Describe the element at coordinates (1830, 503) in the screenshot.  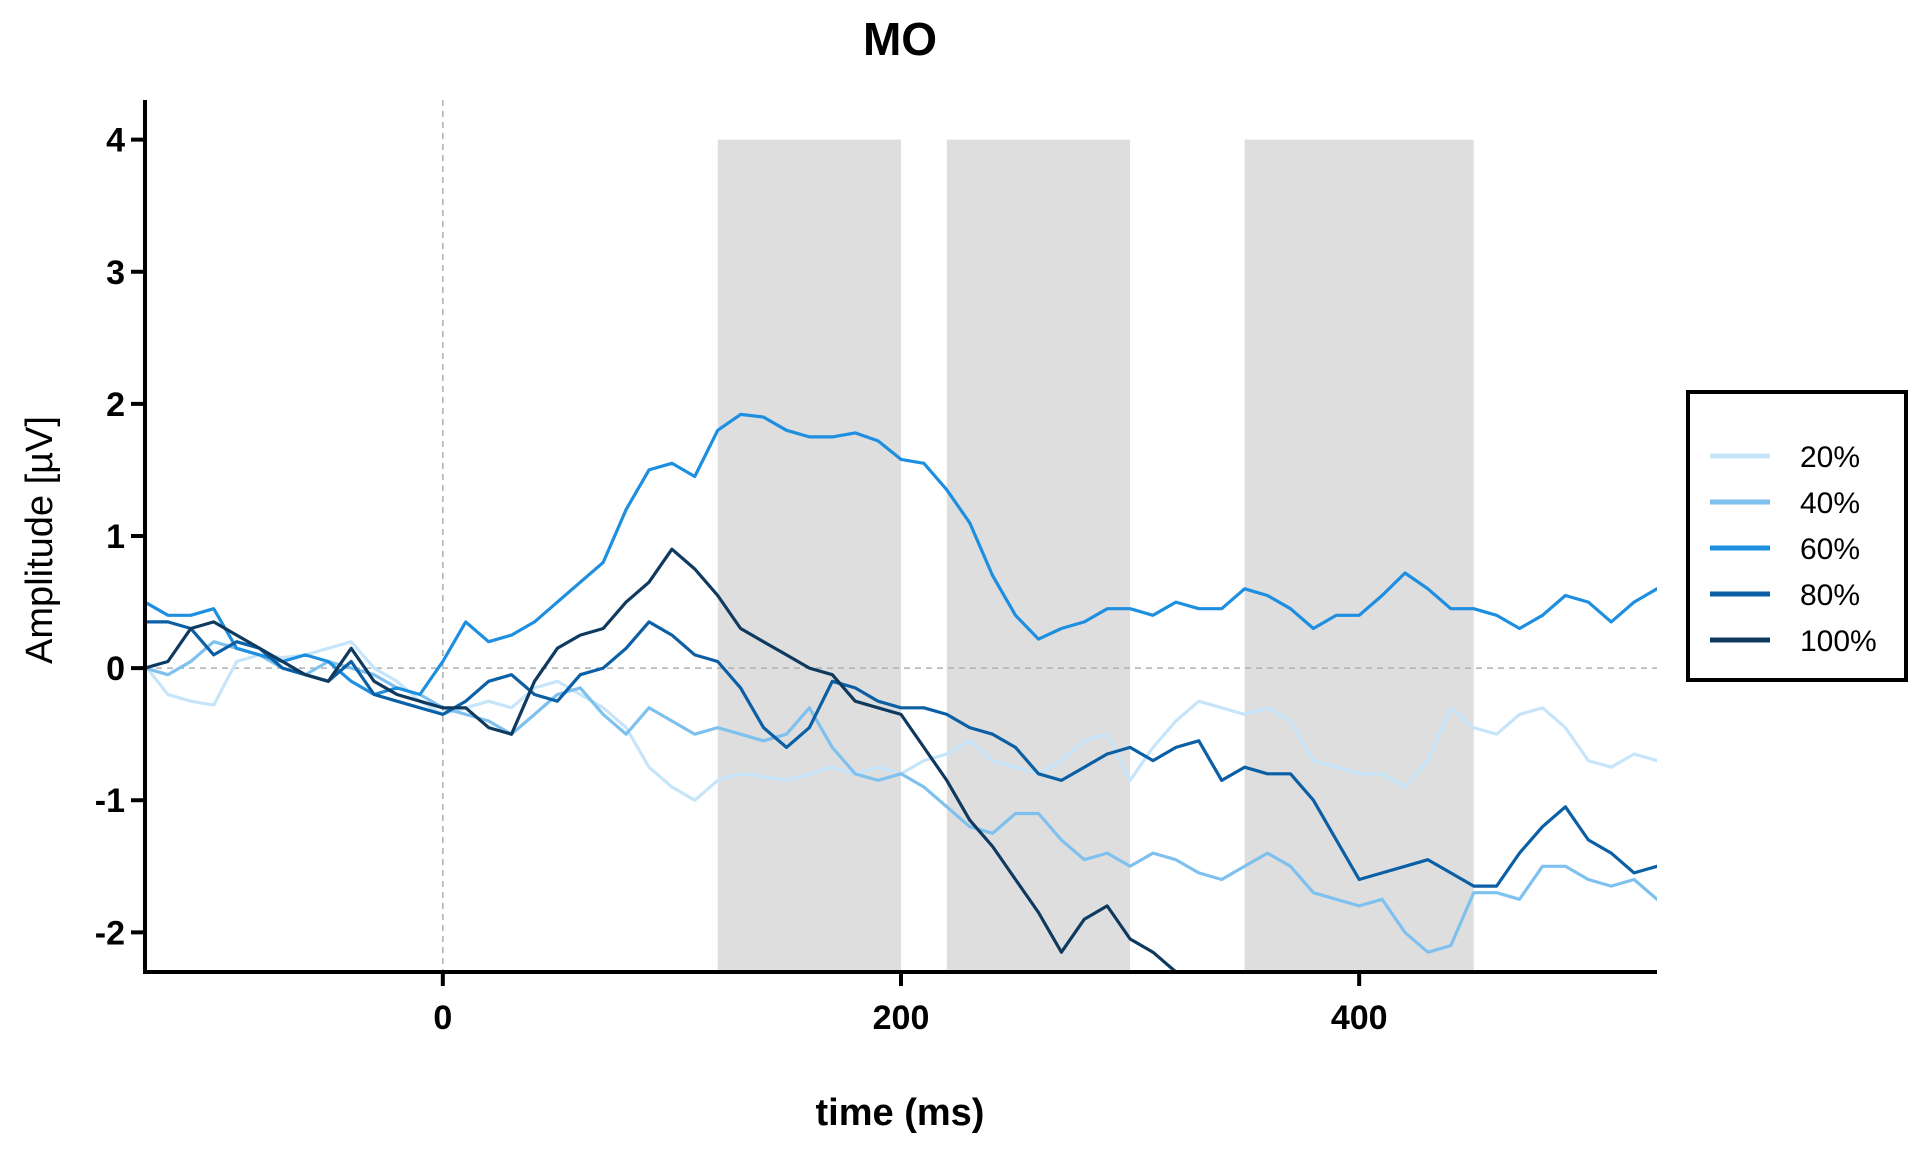
I see `legend-label: 40%` at that location.